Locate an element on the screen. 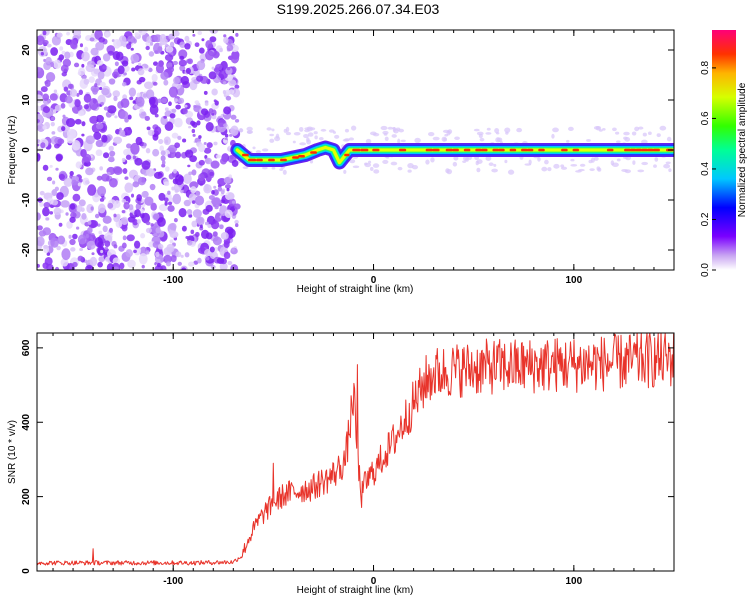 The width and height of the screenshot is (750, 600). spectrogram-xtick-label: 0 is located at coordinates (374, 280).